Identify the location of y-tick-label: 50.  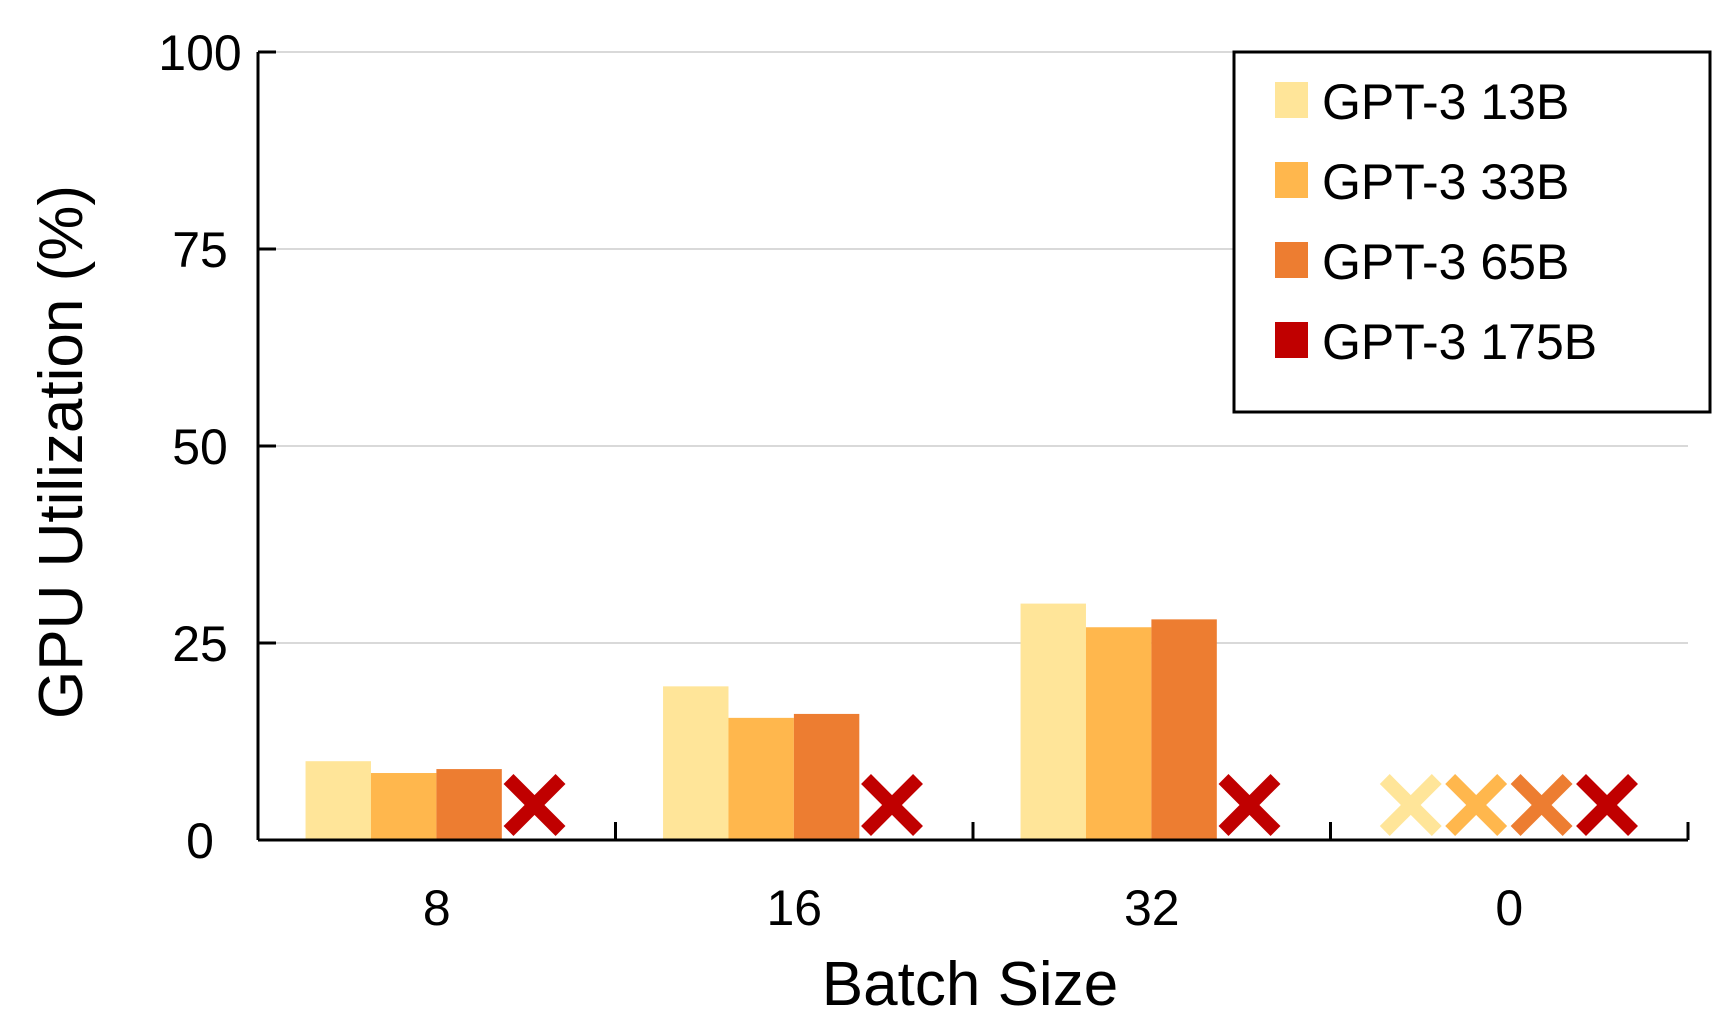
(200, 447).